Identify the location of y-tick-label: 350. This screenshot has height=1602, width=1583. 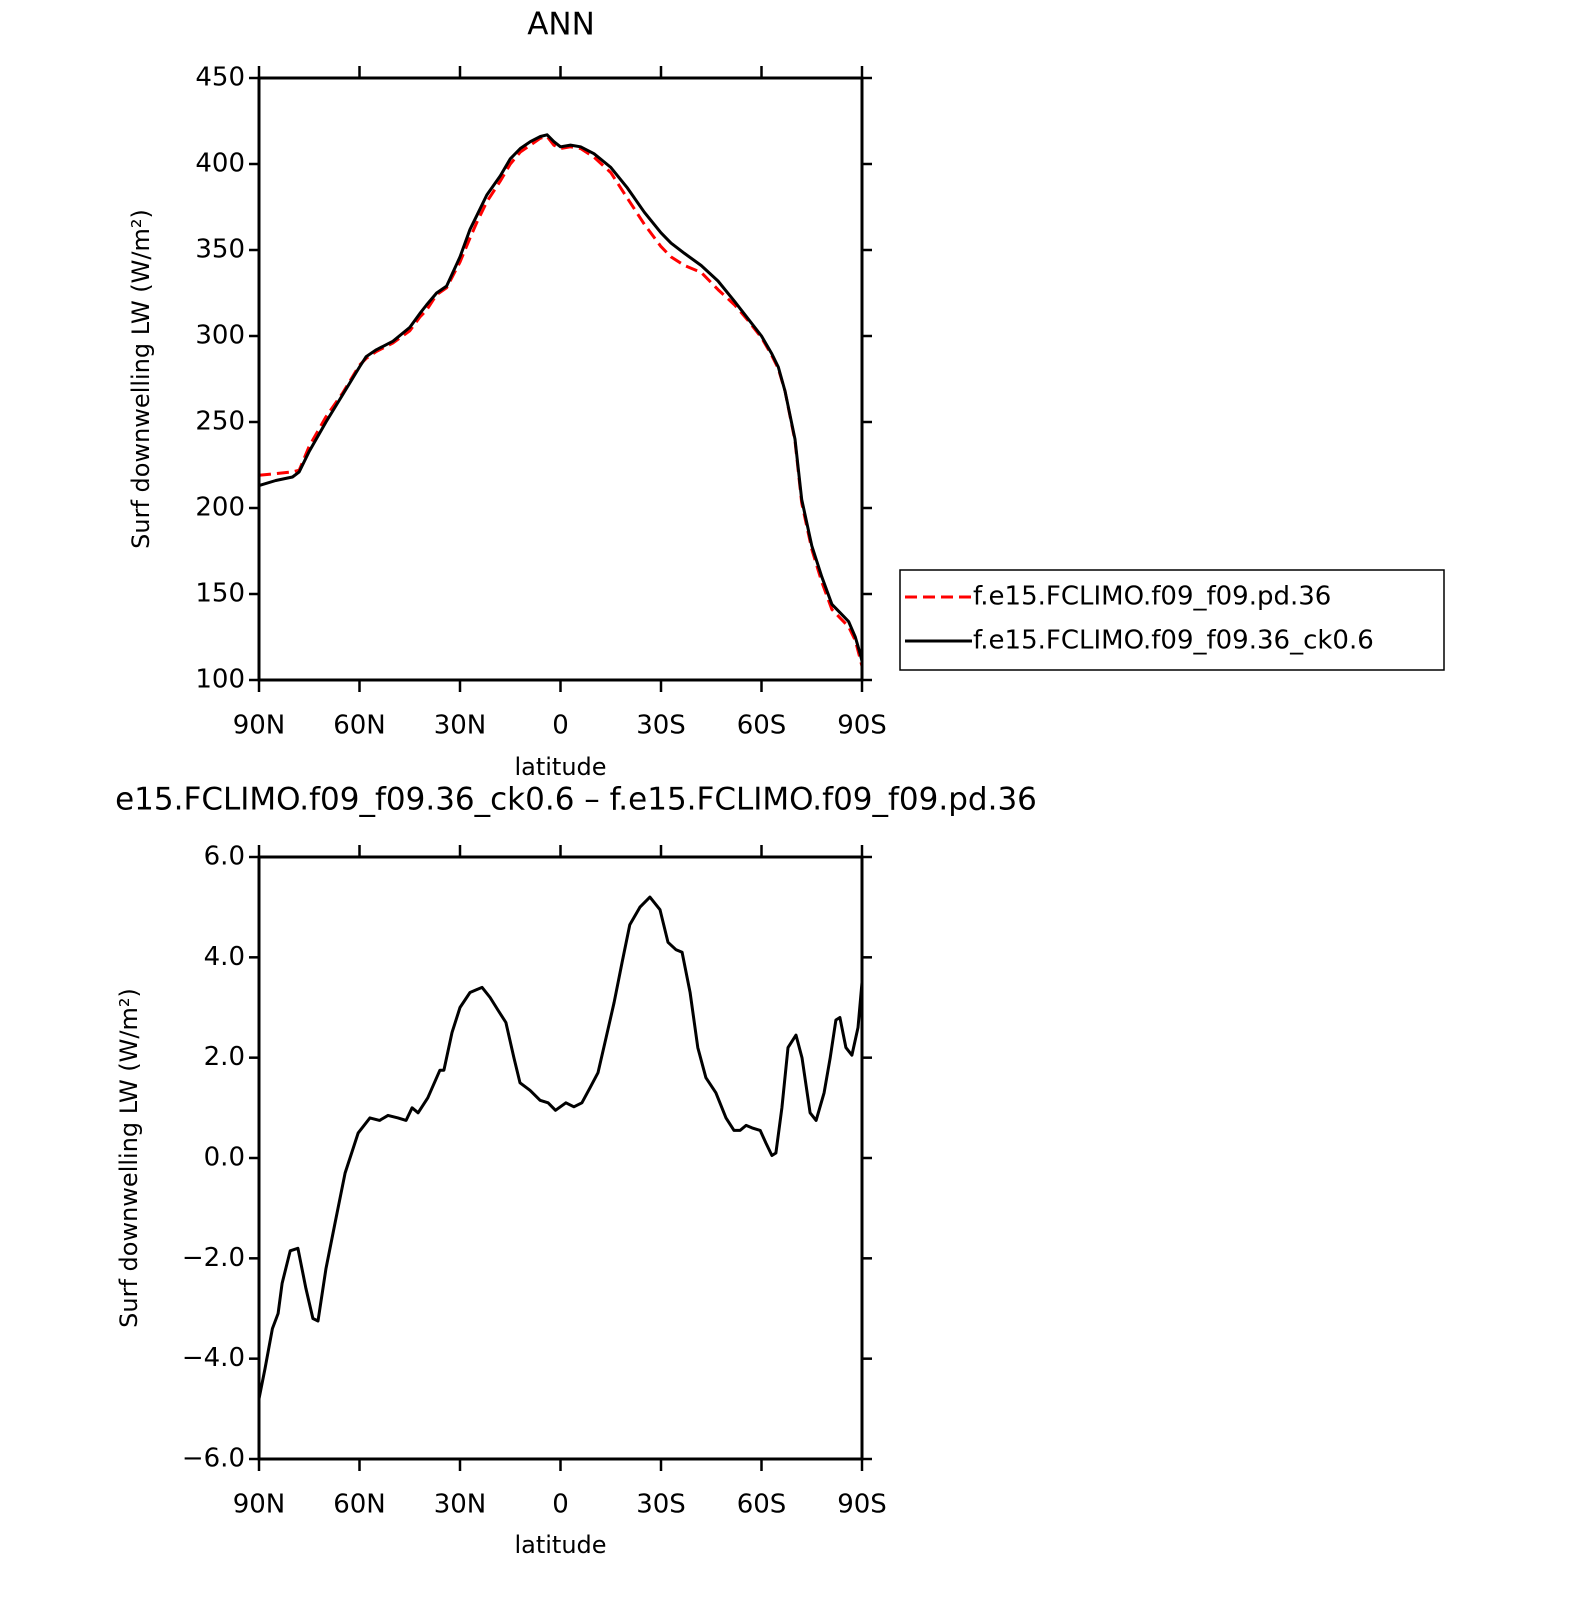
(220, 250).